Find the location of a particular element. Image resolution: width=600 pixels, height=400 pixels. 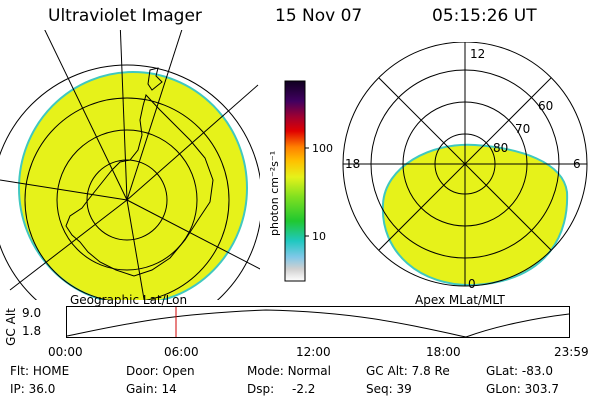

mlt-line is located at coordinates (465, 164).